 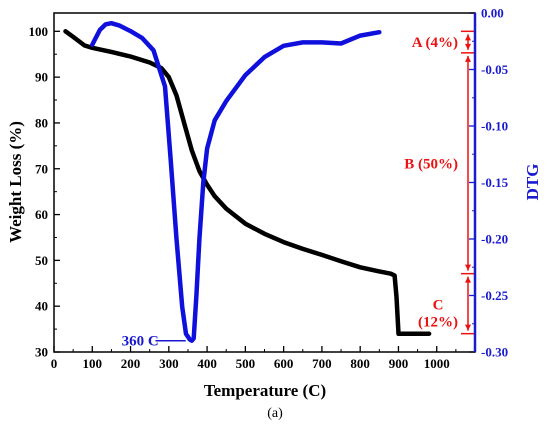 I want to click on y-right-tick-label: 0.00, so click(x=492, y=13).